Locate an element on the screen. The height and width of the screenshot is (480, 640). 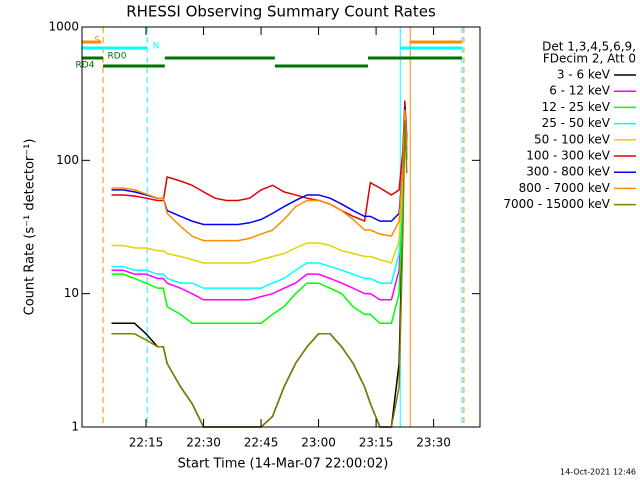
x-axis-label: Start Time (14-Mar-07 22:00:02) is located at coordinates (283, 464).